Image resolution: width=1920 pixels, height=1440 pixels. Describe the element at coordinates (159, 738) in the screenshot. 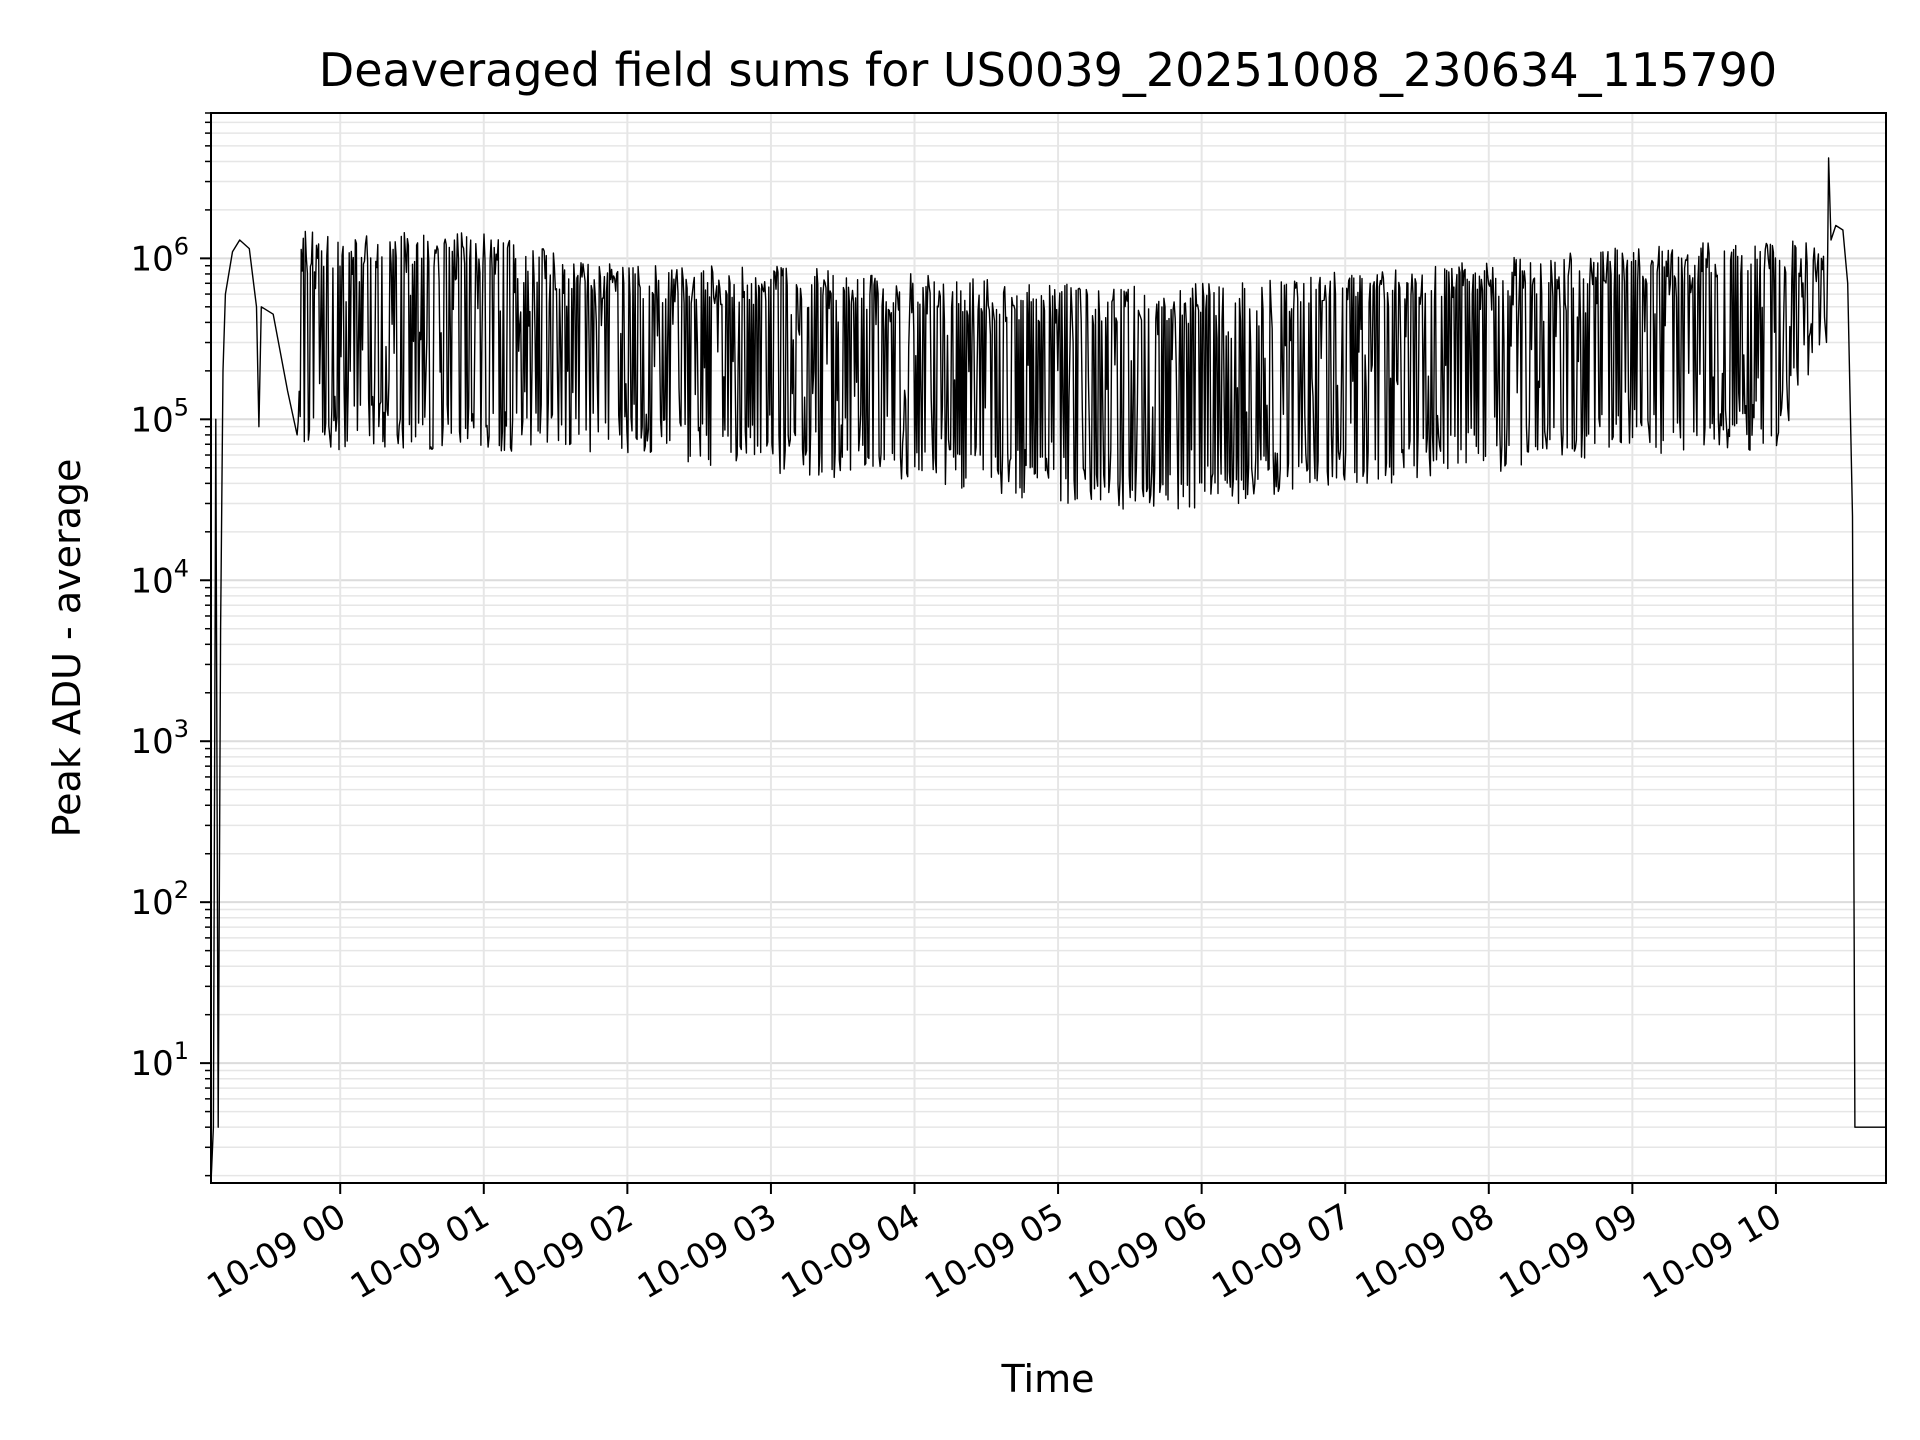

I see `y-tick-label: 10³` at that location.